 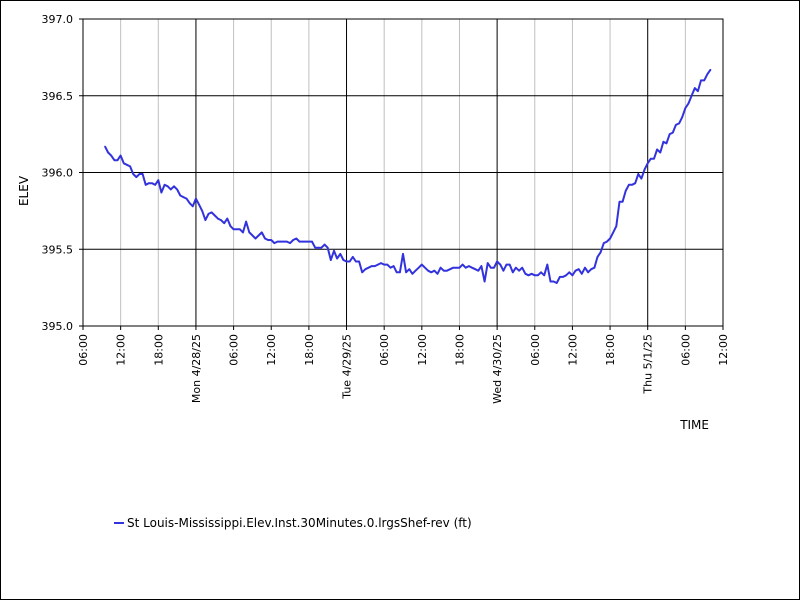 I want to click on y-axis-ticks: 395.0 395.5 396.0 396.5 397.0, so click(x=62, y=173).